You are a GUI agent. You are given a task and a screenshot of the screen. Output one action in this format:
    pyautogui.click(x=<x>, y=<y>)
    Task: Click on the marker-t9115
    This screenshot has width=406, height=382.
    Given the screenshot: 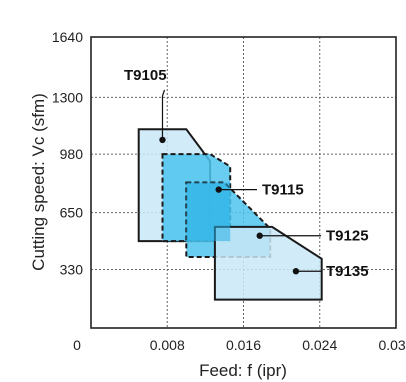 What is the action you would take?
    pyautogui.click(x=218, y=189)
    